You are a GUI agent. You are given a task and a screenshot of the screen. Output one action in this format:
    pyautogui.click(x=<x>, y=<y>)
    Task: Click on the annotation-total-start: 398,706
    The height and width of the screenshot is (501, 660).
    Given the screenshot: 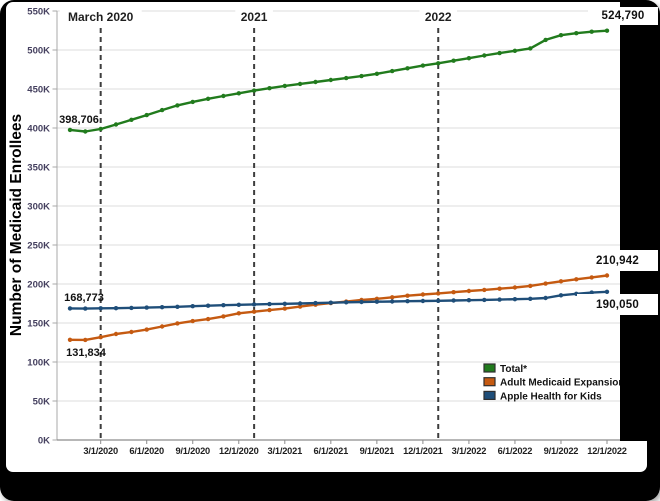 What is the action you would take?
    pyautogui.click(x=79, y=120)
    